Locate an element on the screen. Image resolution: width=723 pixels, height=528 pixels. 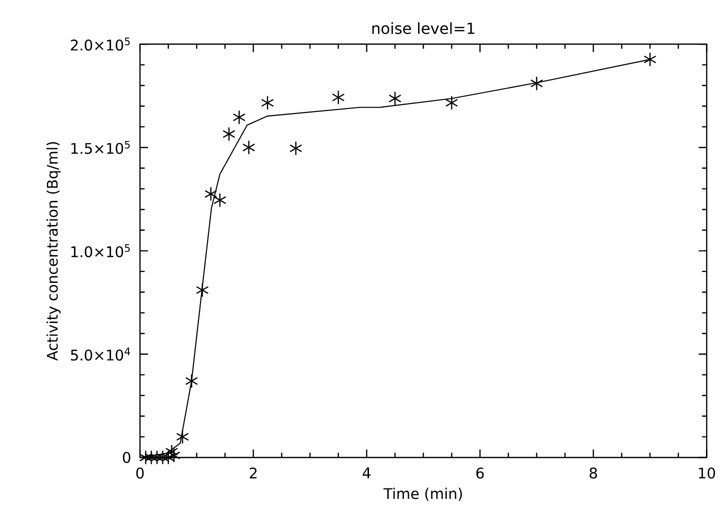
x-tick-label: 0 is located at coordinates (140, 473).